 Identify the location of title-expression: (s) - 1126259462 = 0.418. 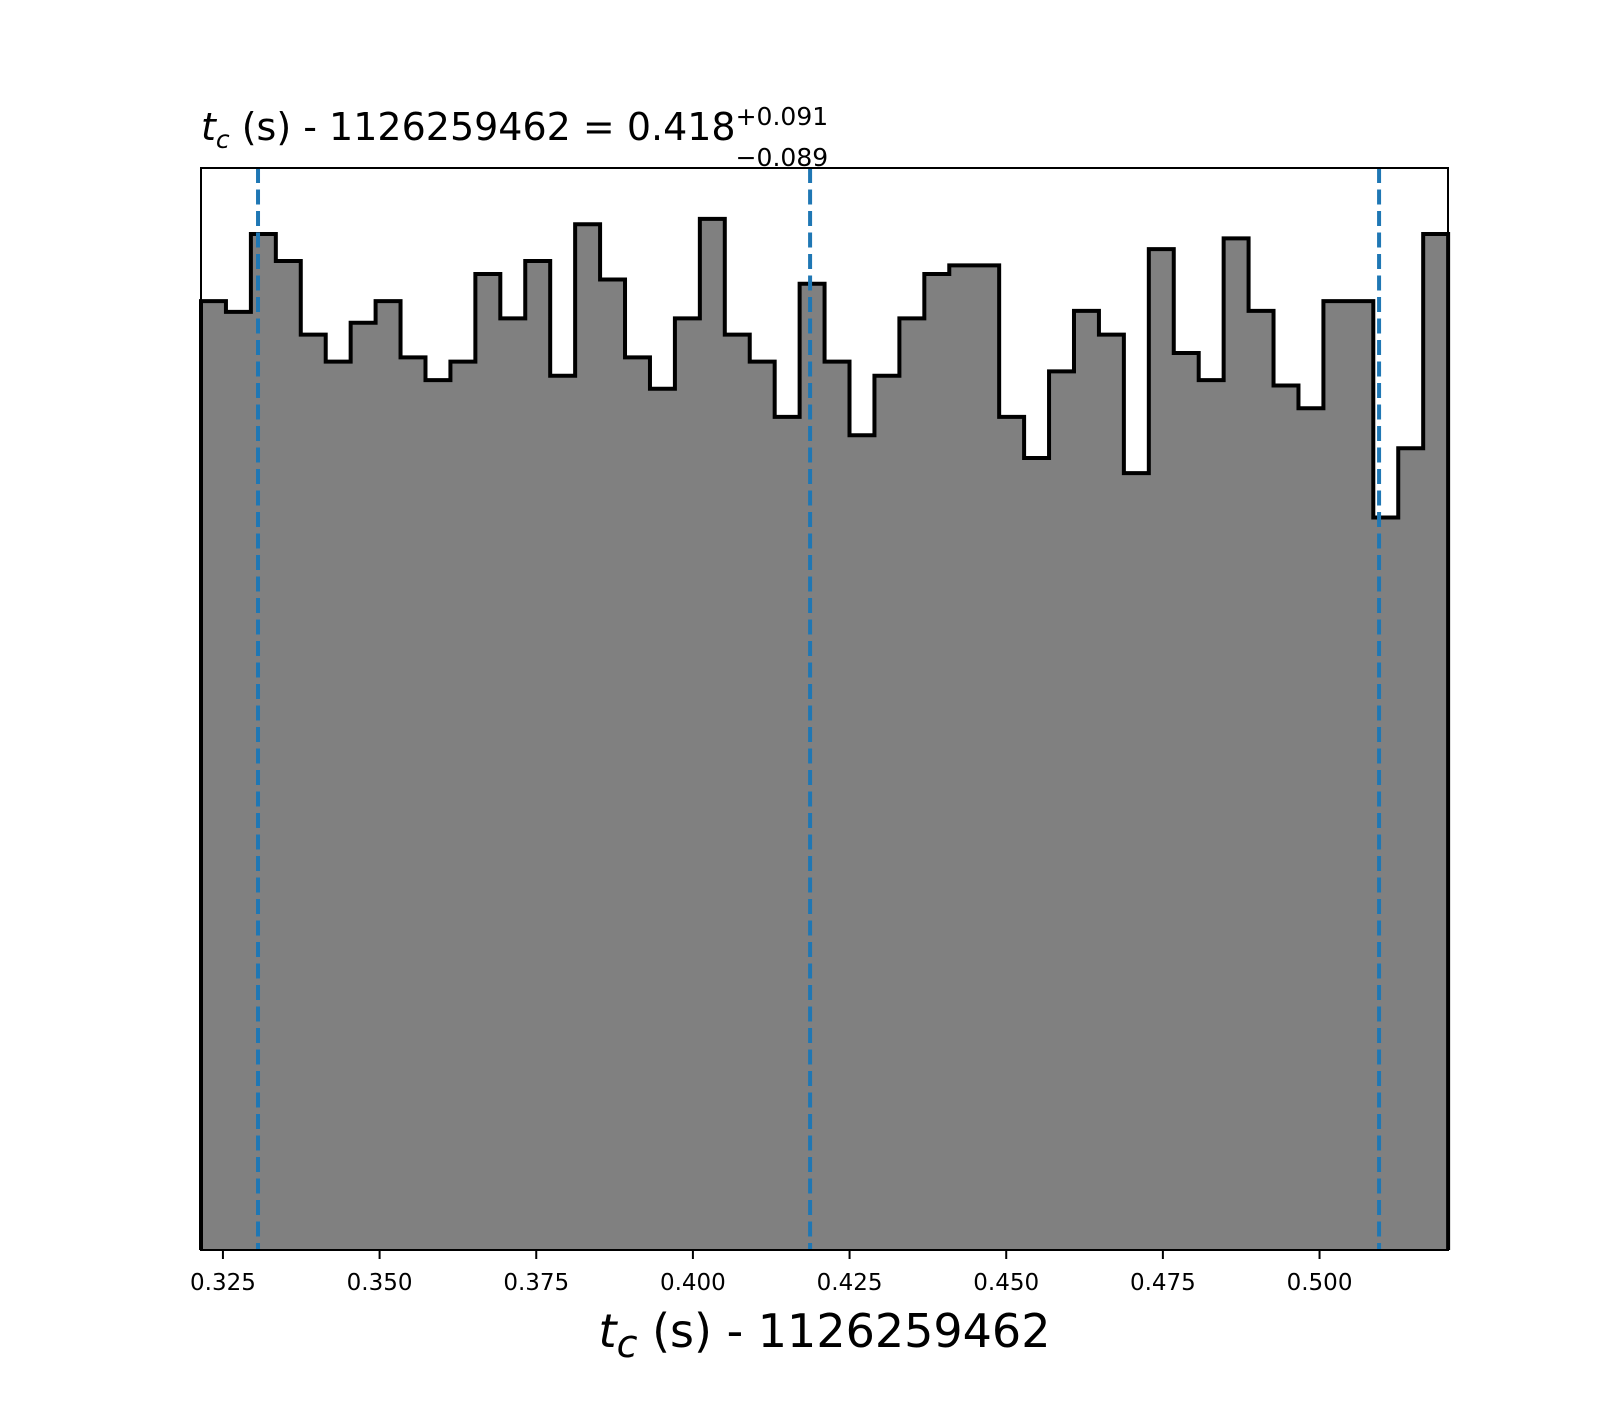
(483, 127).